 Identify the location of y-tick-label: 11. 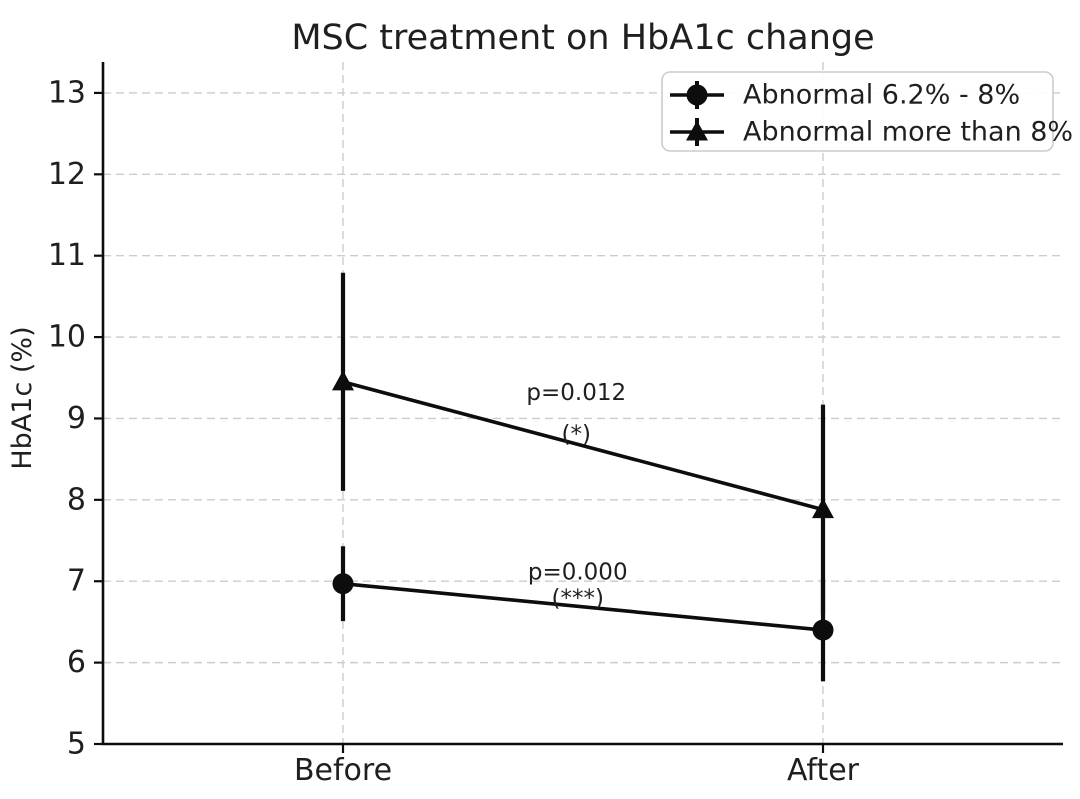
(67, 255).